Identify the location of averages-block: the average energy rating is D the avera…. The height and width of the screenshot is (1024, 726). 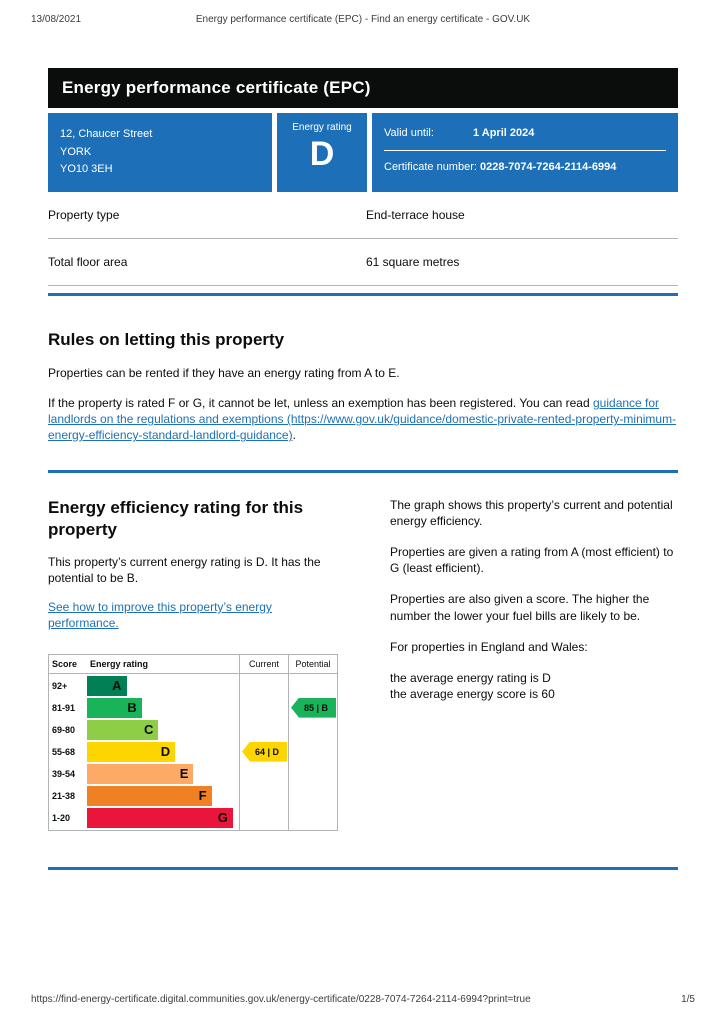
(534, 686).